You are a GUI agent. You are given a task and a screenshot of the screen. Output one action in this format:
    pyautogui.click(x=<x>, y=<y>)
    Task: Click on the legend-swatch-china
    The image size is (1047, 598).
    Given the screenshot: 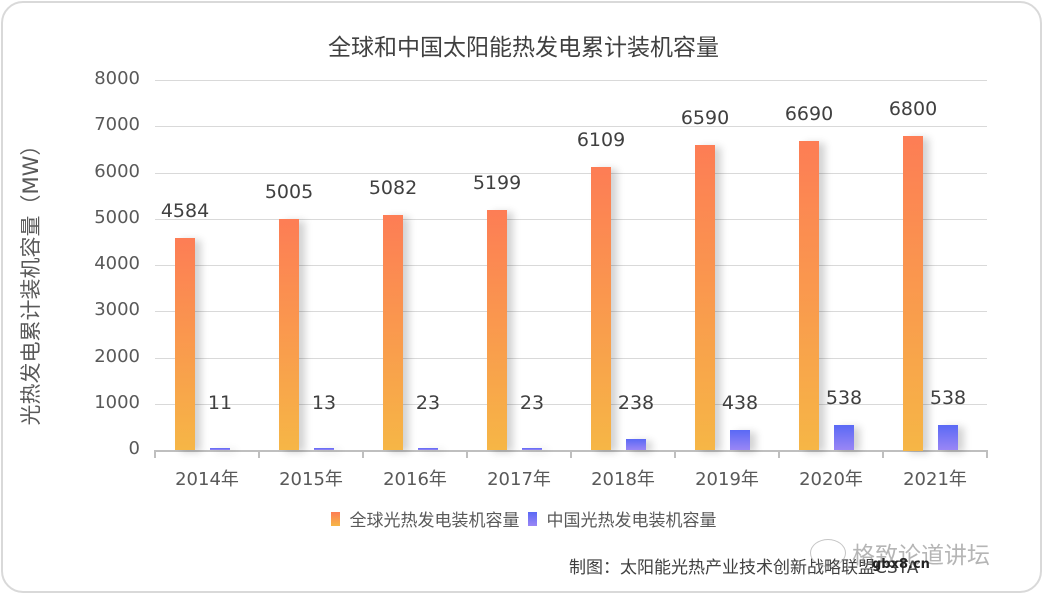 What is the action you would take?
    pyautogui.click(x=532, y=518)
    